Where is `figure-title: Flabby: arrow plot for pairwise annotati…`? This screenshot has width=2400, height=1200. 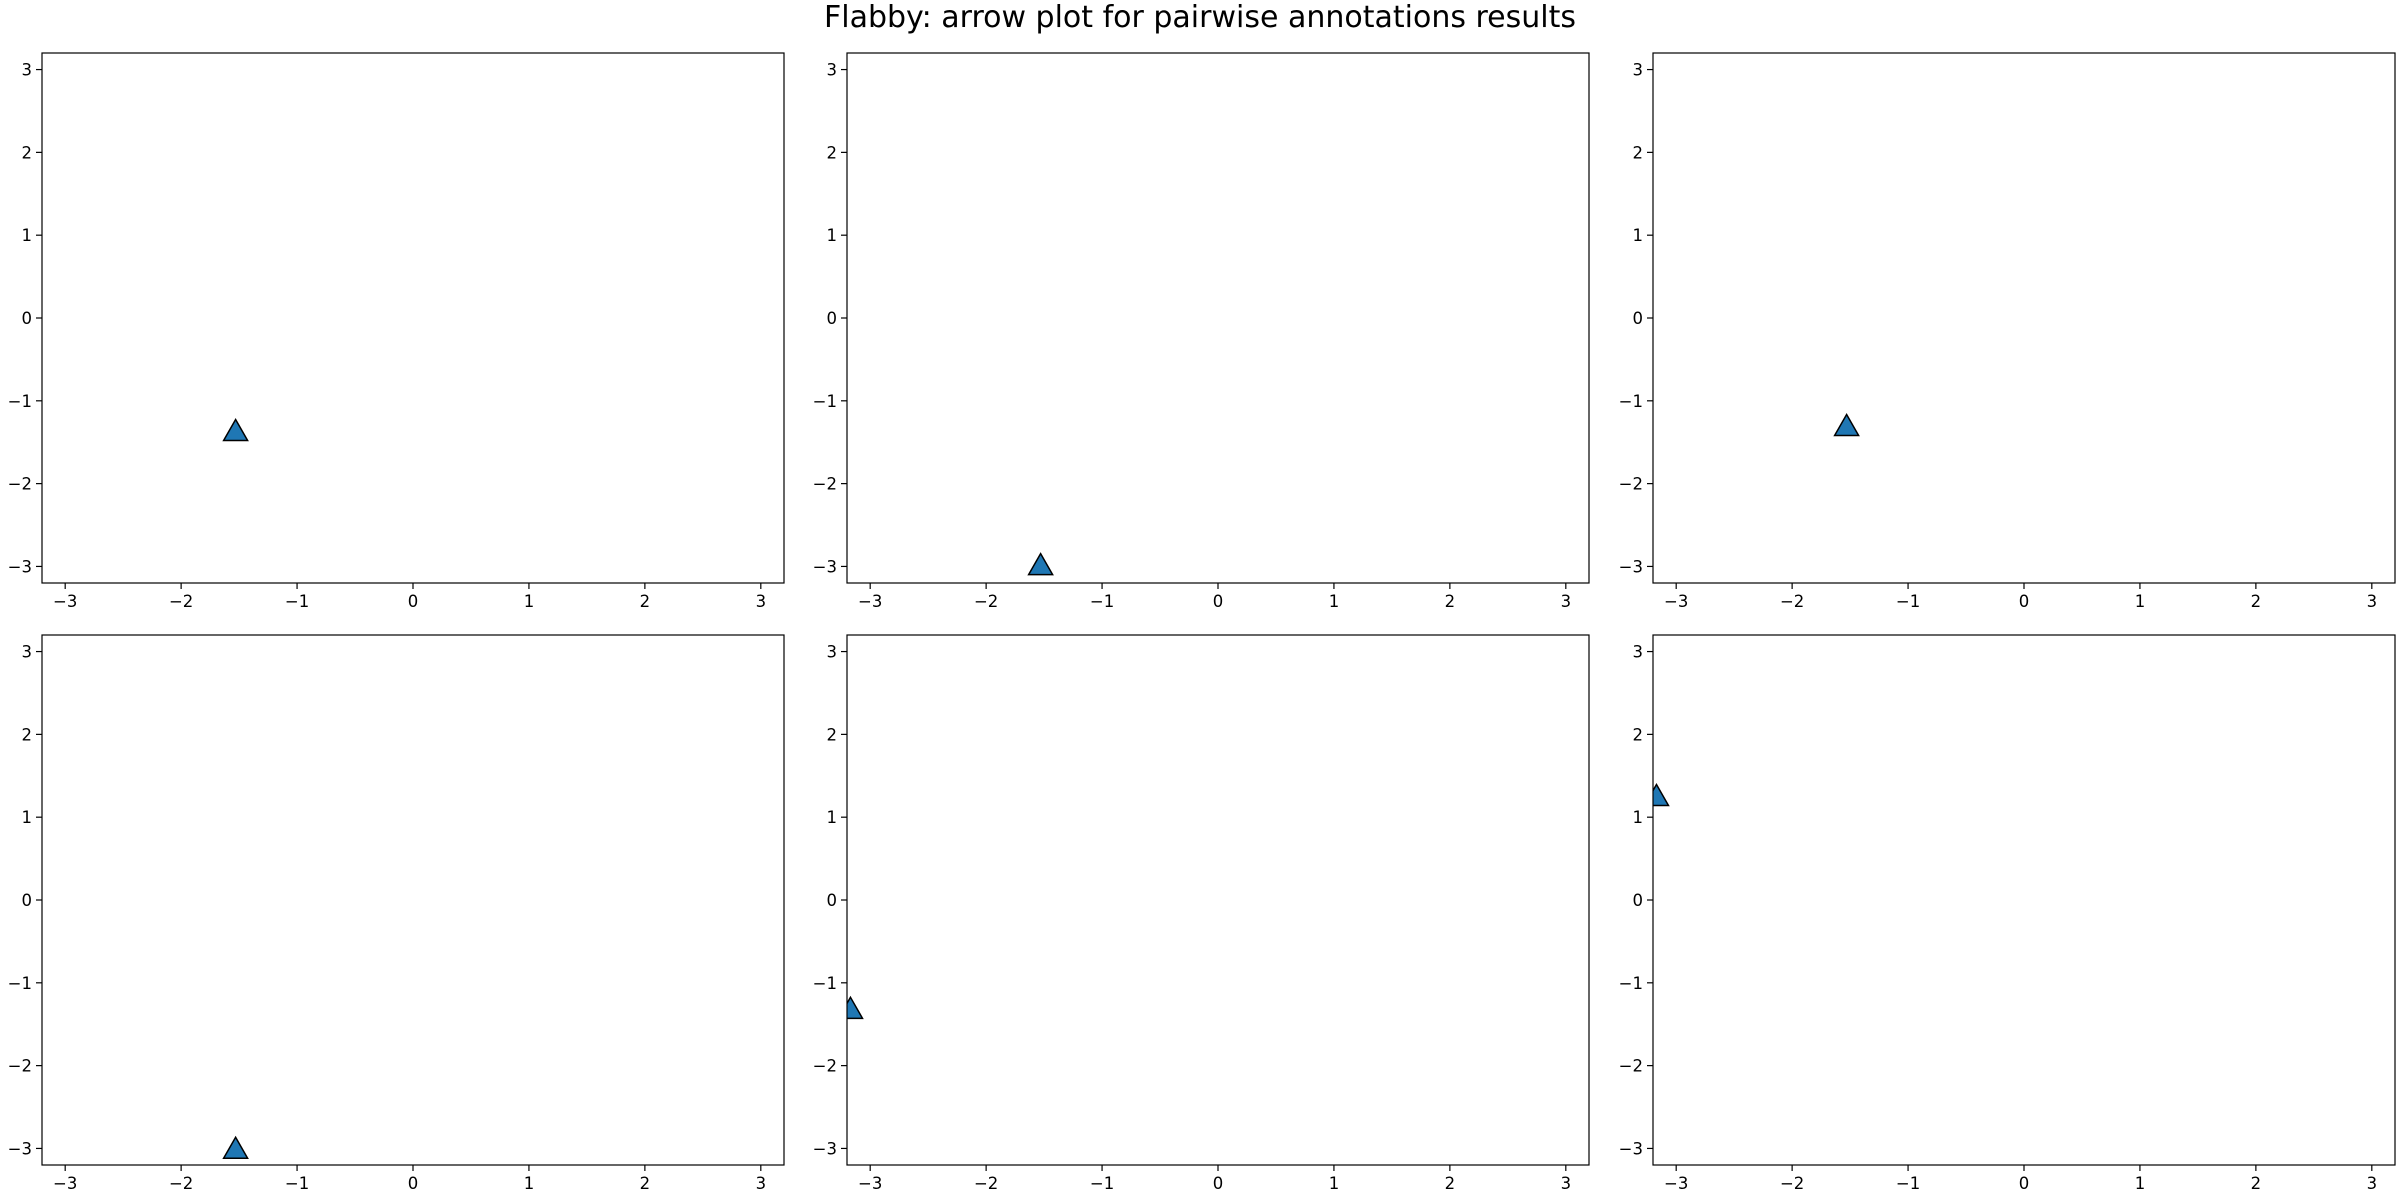 figure-title: Flabby: arrow plot for pairwise annotati… is located at coordinates (1200, 17).